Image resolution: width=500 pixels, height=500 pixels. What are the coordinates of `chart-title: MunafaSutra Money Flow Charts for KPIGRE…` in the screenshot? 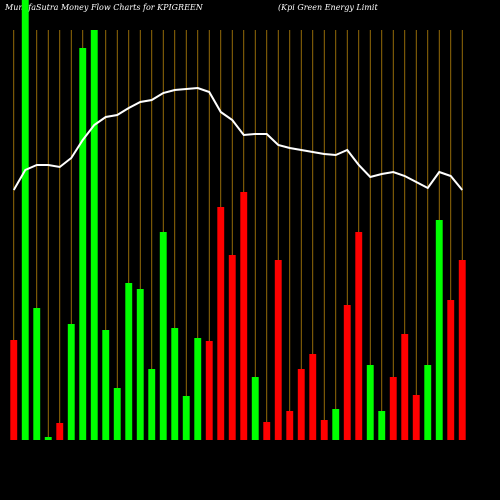 It's located at (104, 7).